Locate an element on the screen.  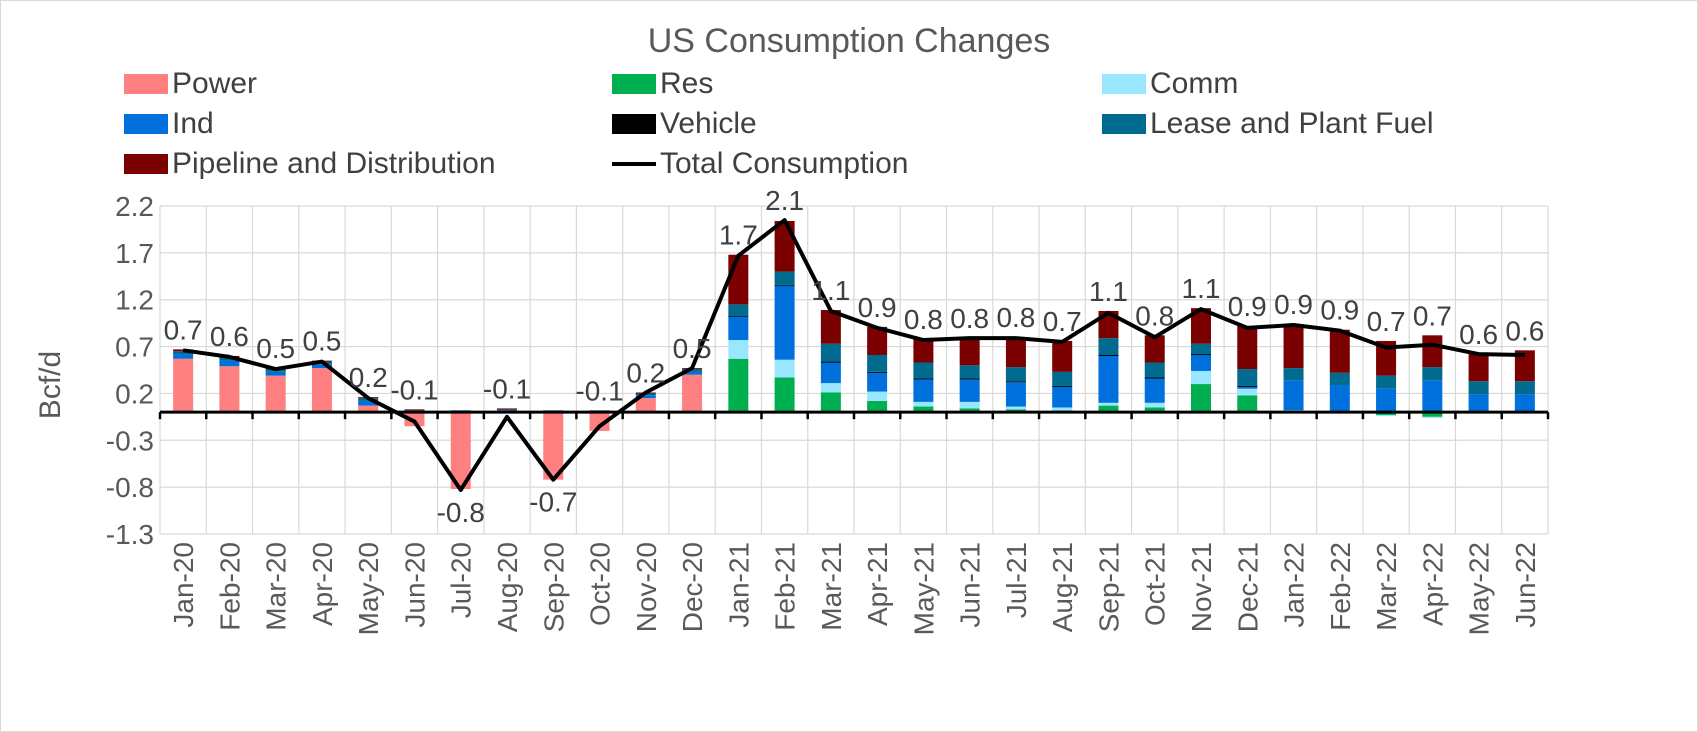
data-label: -0.7 is located at coordinates (553, 502).